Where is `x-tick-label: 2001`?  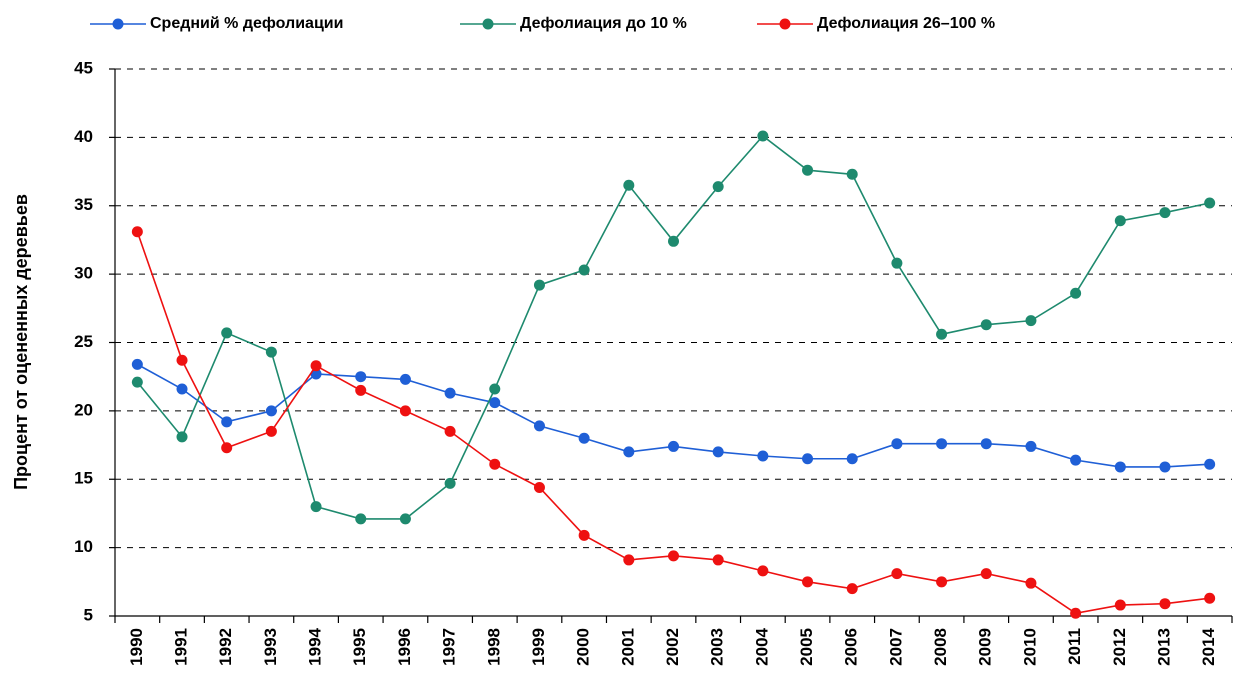
x-tick-label: 2001 is located at coordinates (627, 647).